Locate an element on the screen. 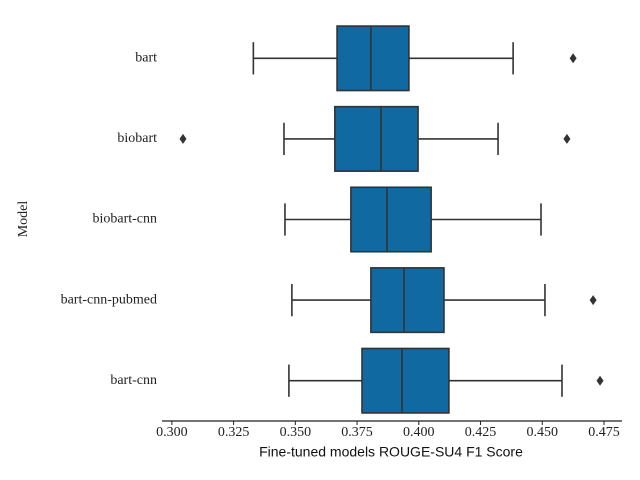 This screenshot has height=480, width=640. y-axis-label: Model is located at coordinates (23, 219).